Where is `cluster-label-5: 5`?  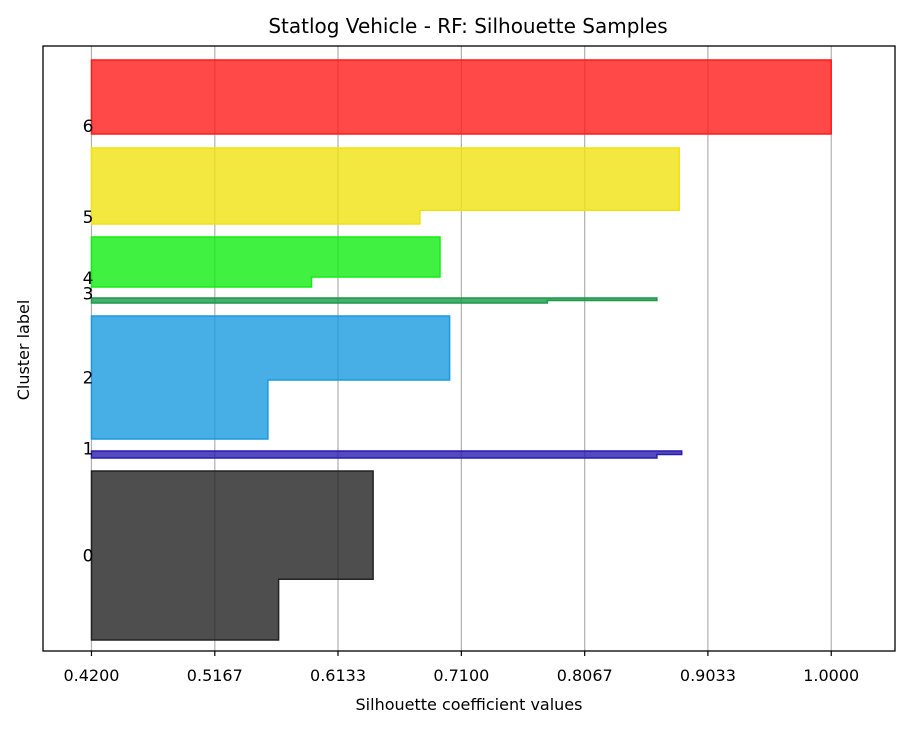
cluster-label-5: 5 is located at coordinates (88, 218).